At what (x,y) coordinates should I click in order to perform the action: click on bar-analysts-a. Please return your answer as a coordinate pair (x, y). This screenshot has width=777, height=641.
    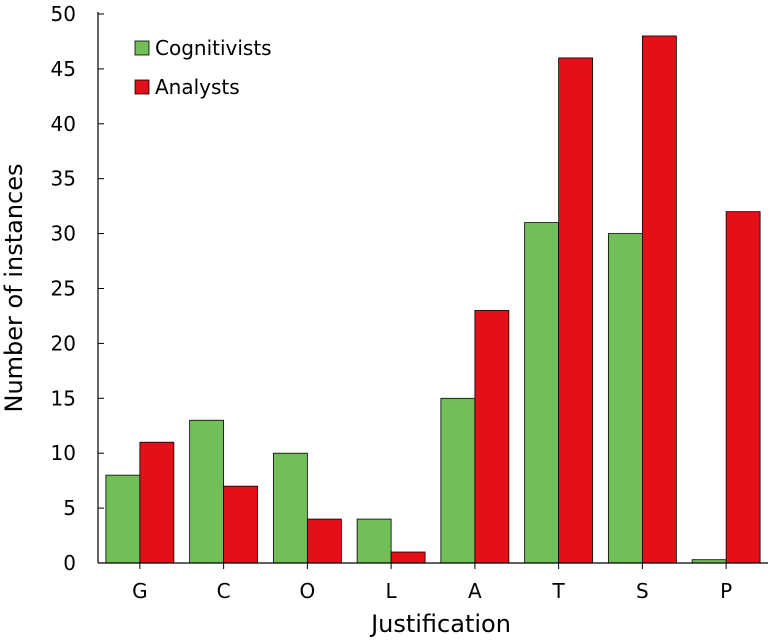
    Looking at the image, I should click on (492, 437).